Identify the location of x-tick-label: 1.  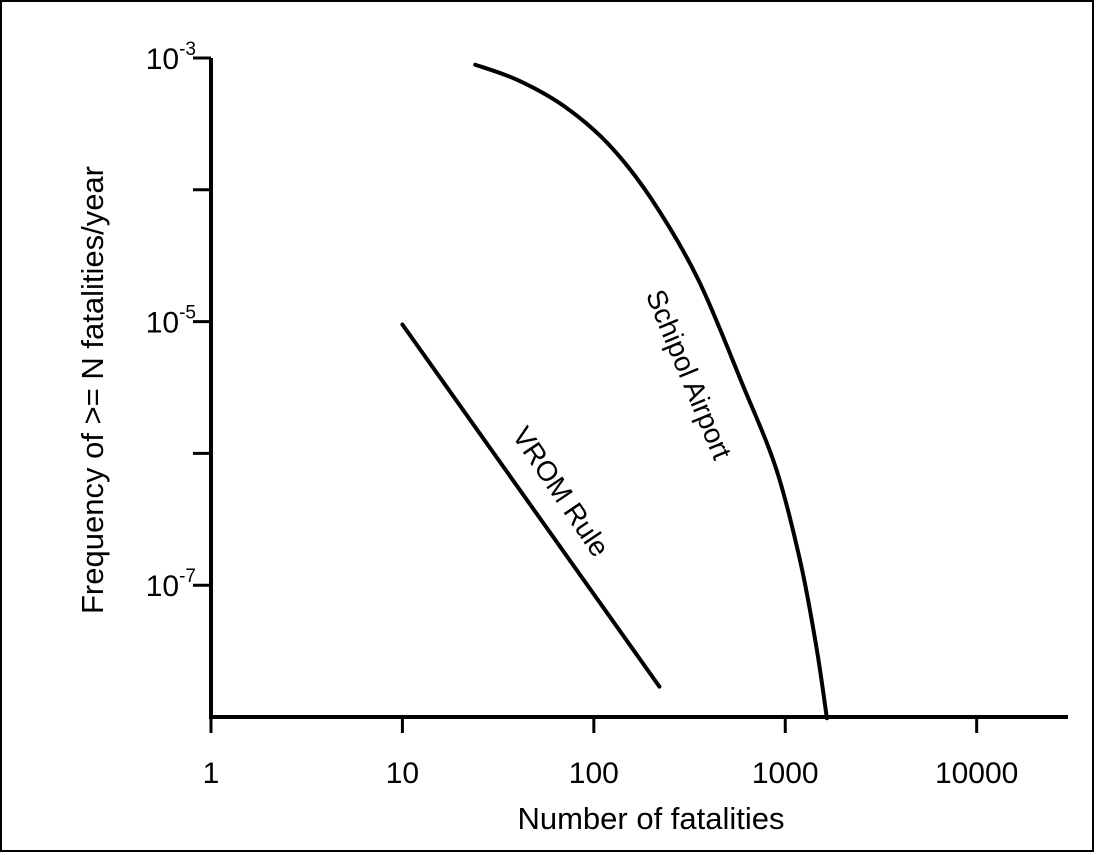
(211, 773).